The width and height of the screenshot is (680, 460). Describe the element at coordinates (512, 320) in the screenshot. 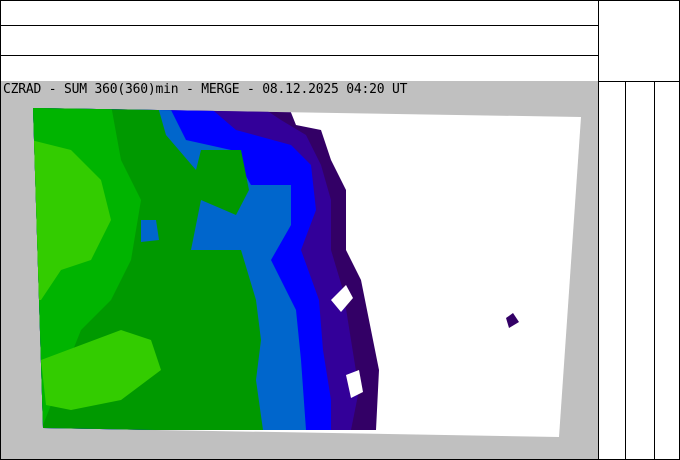

I see `dark-purple-speck` at that location.